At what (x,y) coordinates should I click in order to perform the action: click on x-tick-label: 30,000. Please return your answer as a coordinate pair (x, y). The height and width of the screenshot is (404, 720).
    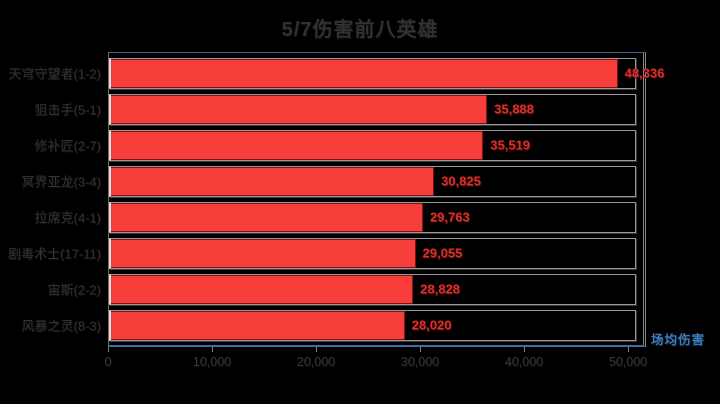
    Looking at the image, I should click on (420, 362).